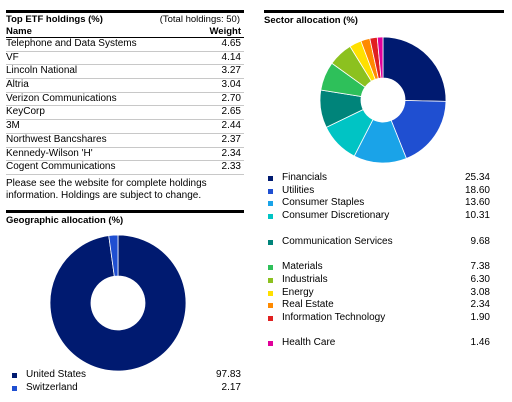 This screenshot has width=512, height=402. I want to click on holding-name: Telephone and Data Systems, so click(71, 43).